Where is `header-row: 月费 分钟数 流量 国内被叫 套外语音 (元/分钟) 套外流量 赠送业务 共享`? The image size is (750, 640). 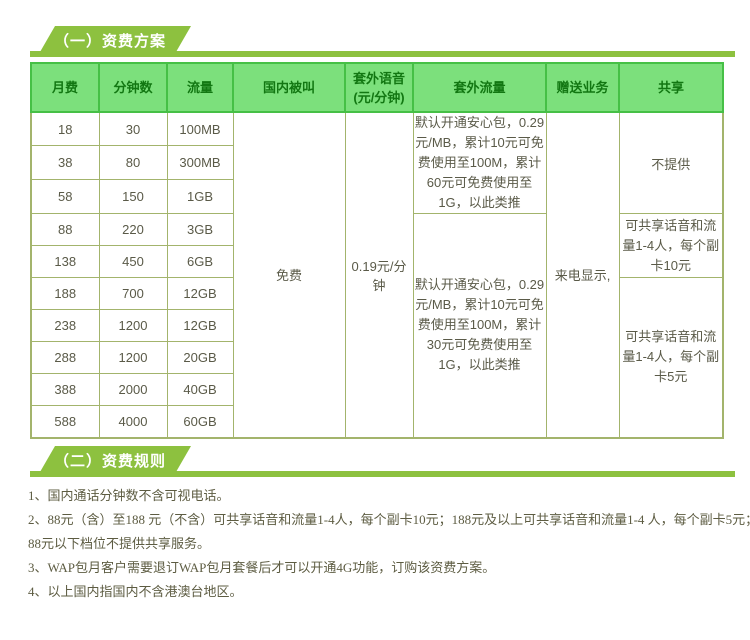
header-row: 月费 分钟数 流量 国内被叫 套外语音 (元/分钟) 套外流量 赠送业务 共享 is located at coordinates (377, 87).